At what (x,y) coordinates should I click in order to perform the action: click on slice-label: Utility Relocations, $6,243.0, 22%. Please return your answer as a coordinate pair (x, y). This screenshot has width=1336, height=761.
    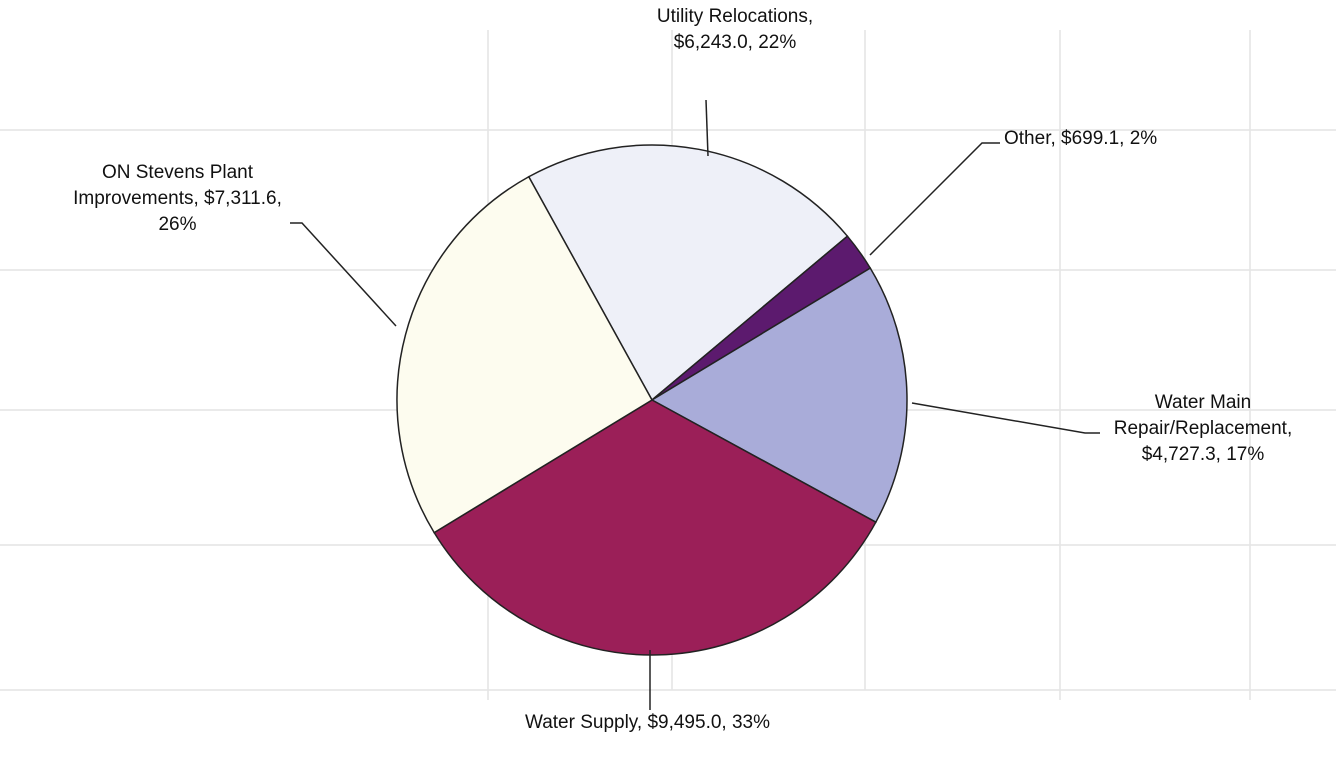
    Looking at the image, I should click on (735, 29).